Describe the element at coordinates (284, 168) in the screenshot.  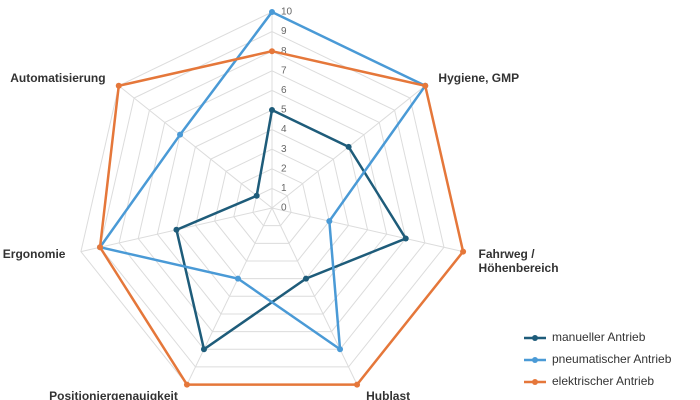
I see `r-tick-label: 2` at that location.